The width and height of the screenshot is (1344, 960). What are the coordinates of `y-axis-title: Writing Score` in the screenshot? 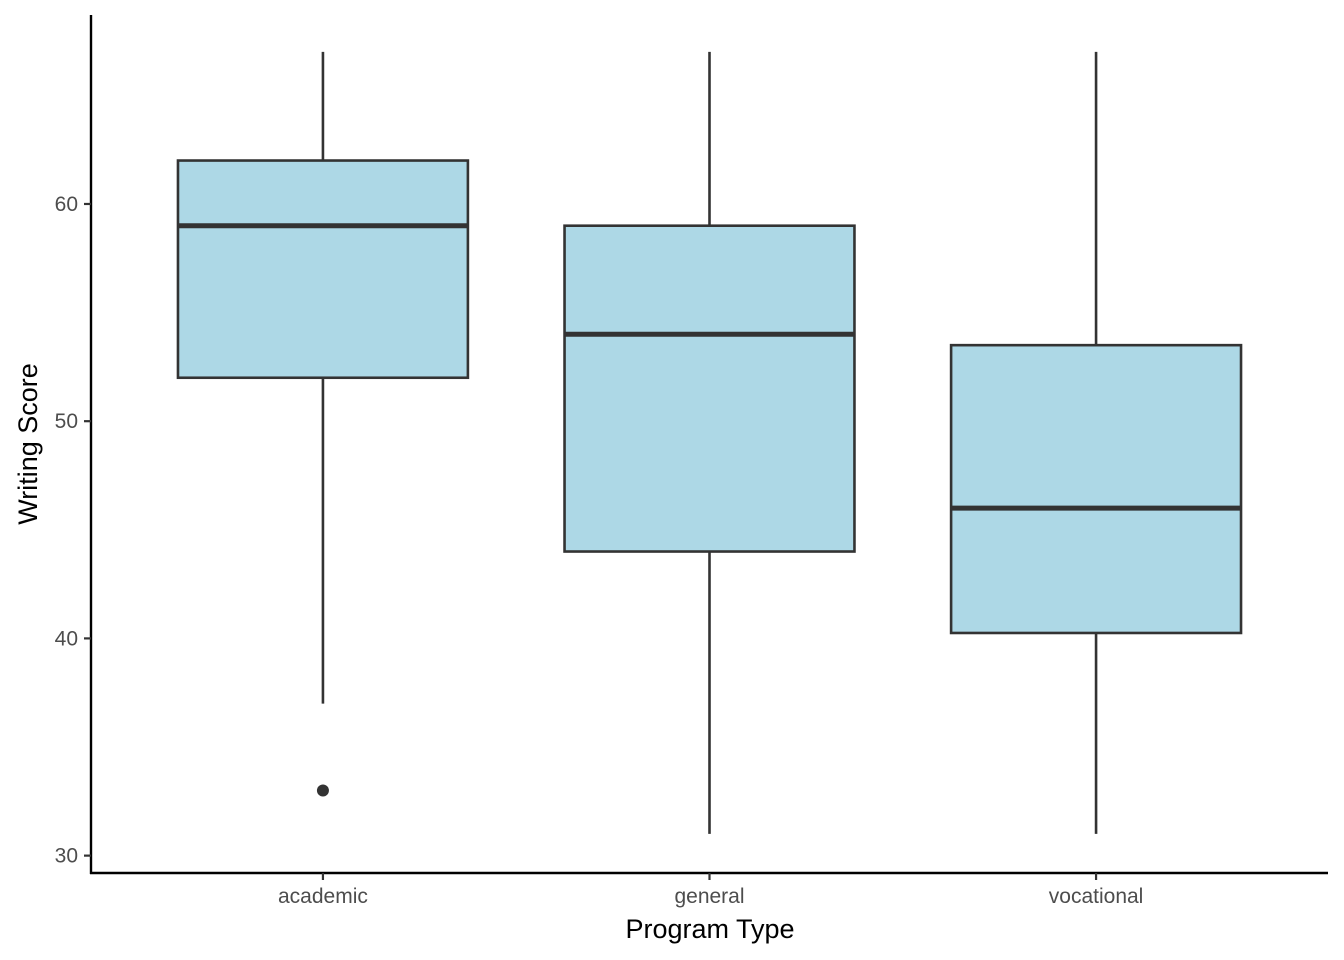 It's located at (28, 444).